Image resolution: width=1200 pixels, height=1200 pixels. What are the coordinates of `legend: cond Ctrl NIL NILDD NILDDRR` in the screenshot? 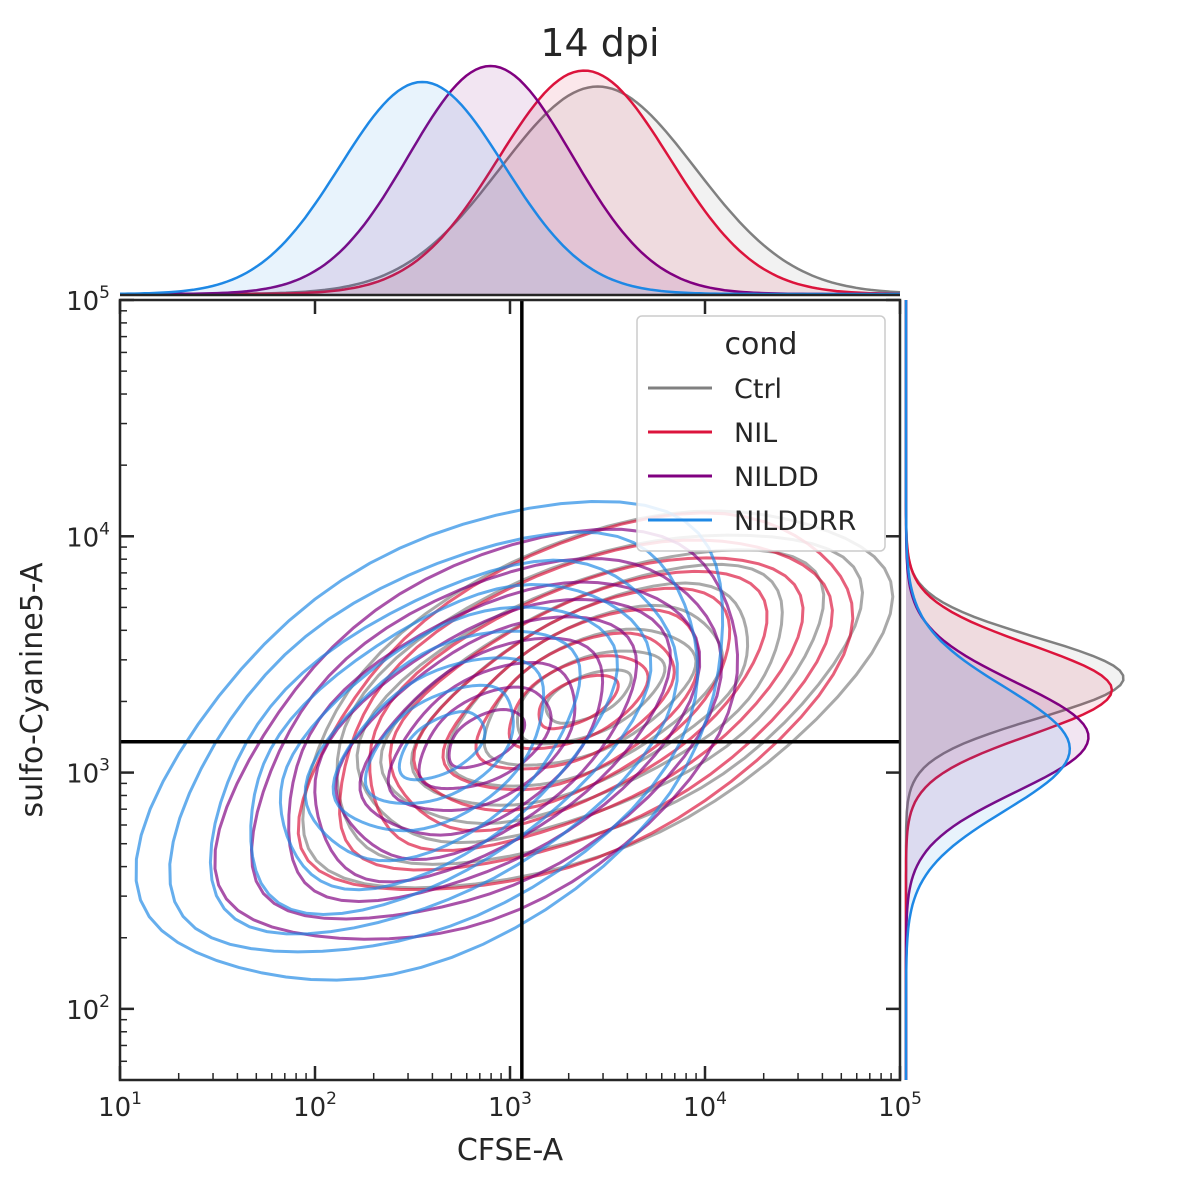 It's located at (761, 433).